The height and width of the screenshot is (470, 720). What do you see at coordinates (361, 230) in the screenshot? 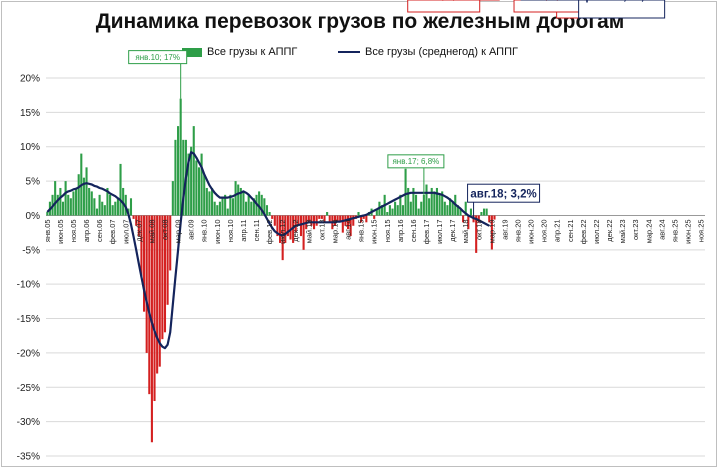
I see `x-tick-label: янв.15` at bounding box center [361, 230].